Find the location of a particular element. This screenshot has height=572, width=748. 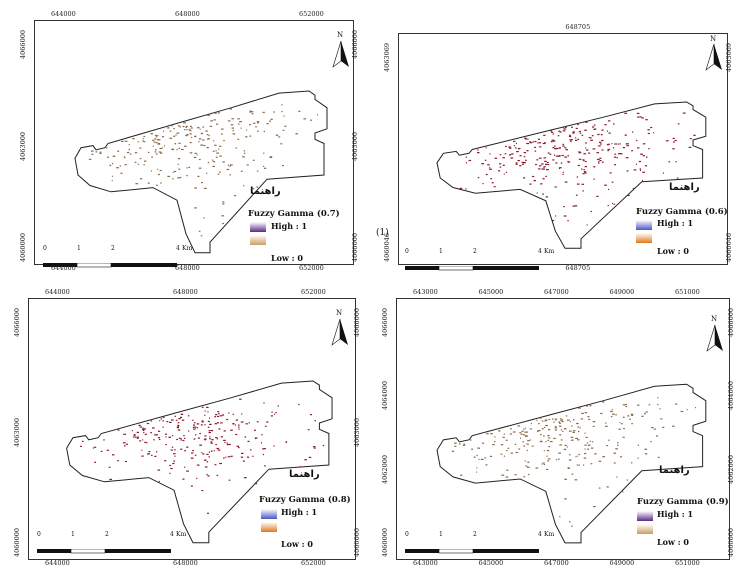

top-tick-label: 647000 is located at coordinates (556, 292).